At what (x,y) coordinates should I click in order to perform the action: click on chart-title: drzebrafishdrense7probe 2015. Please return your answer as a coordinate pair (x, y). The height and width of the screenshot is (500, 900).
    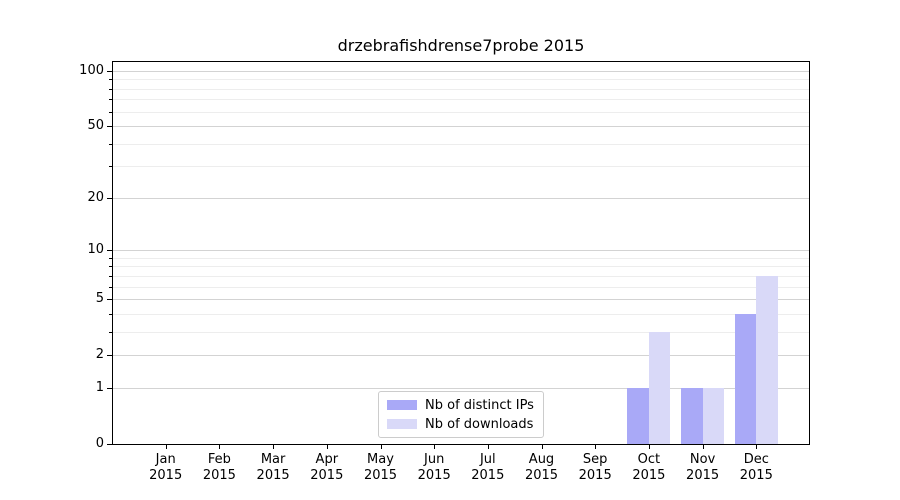
    Looking at the image, I should click on (461, 45).